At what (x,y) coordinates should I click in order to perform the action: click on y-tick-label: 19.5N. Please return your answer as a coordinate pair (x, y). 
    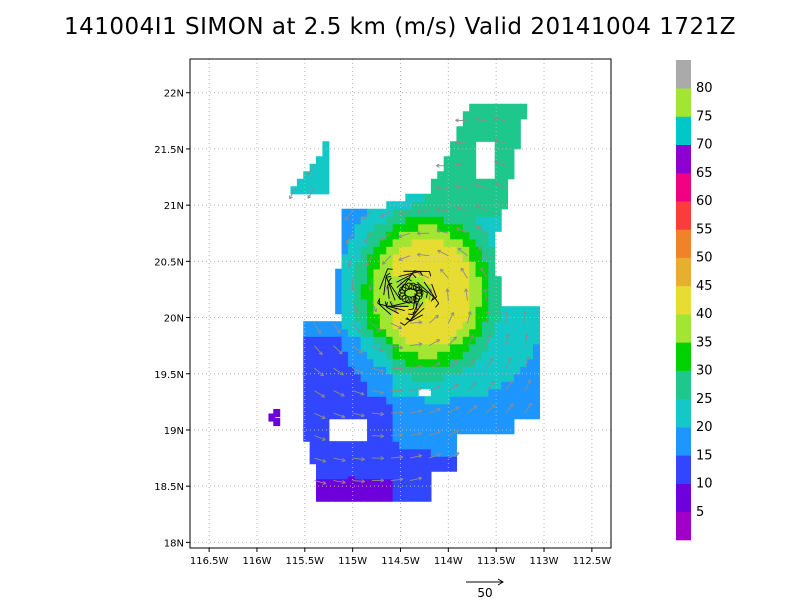
    Looking at the image, I should click on (169, 375).